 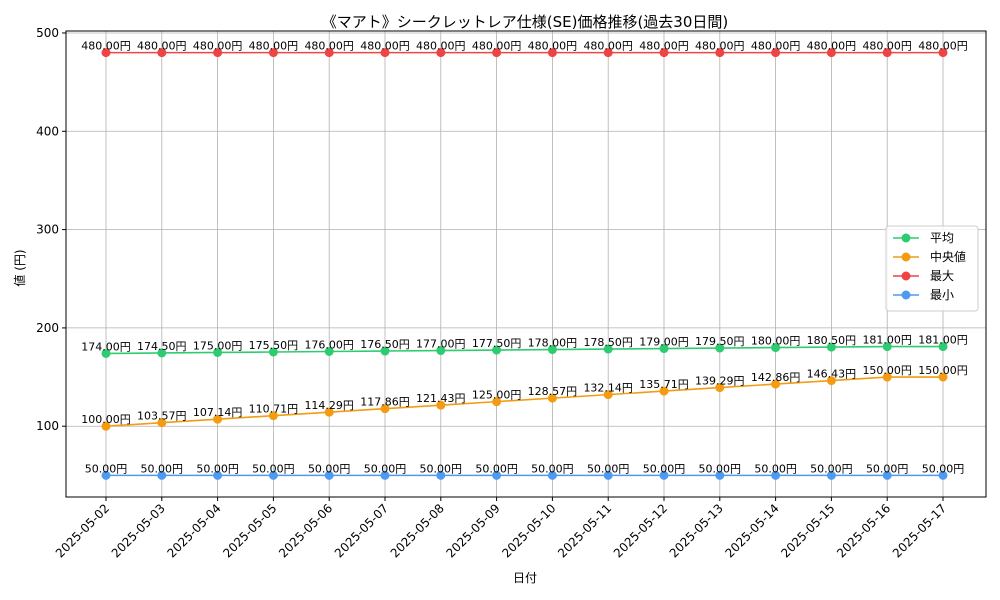 I want to click on x-tick-label: 2025-05-02, so click(x=82, y=530).